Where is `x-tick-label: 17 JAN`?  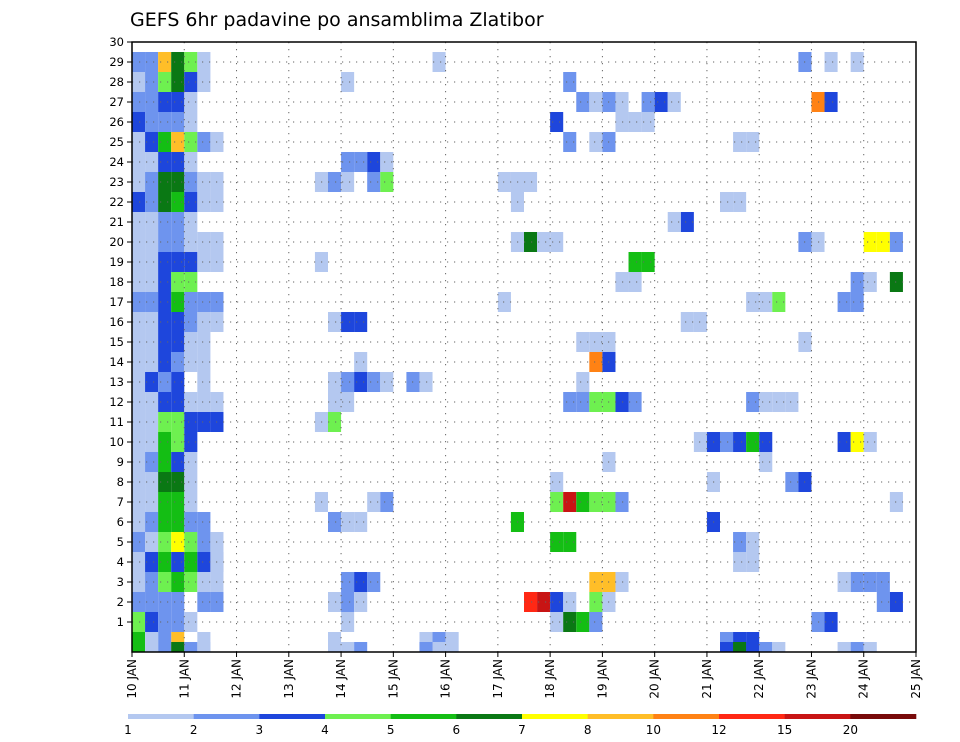 x-tick-label: 17 JAN is located at coordinates (498, 679).